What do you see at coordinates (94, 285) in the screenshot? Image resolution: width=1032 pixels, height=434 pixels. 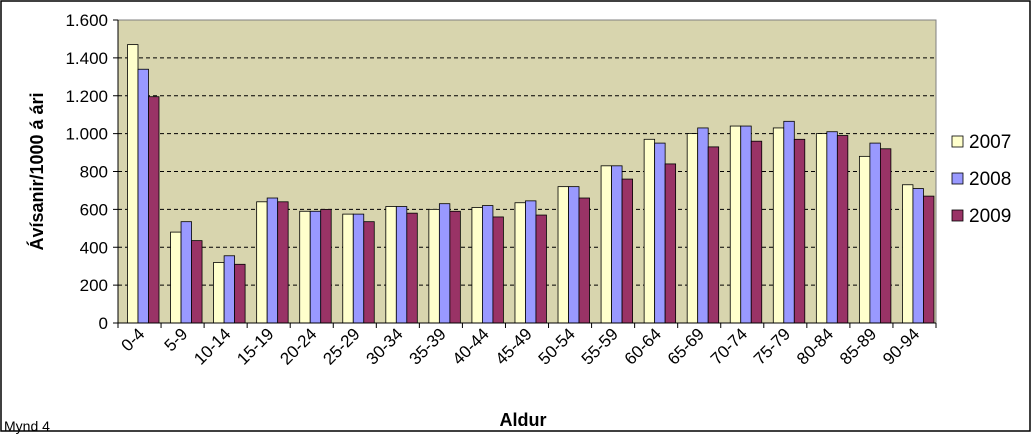 I see `y-tick-label: 200` at bounding box center [94, 285].